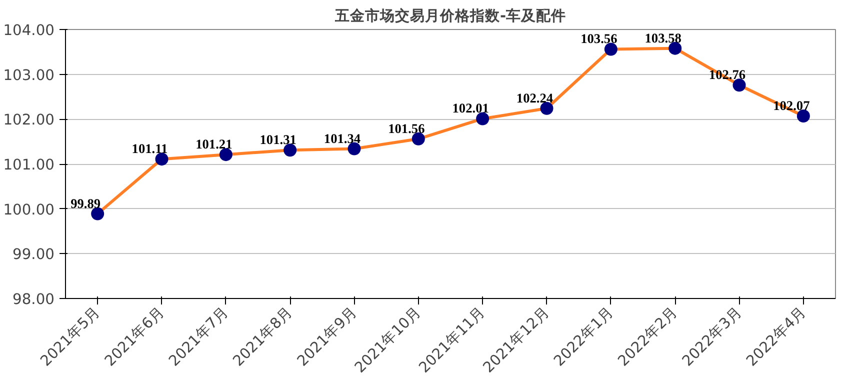  I want to click on data-label: 99.89, so click(85, 203).